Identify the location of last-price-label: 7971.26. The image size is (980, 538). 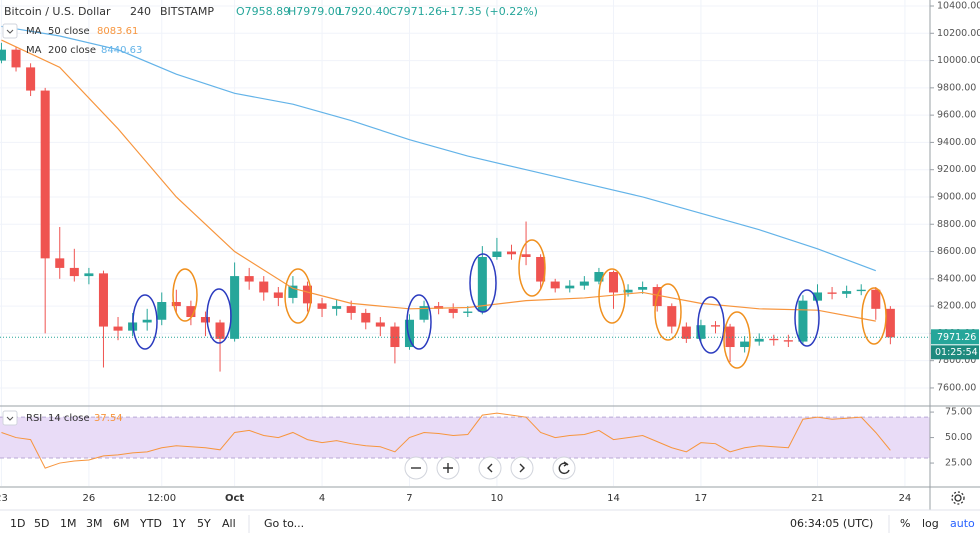
(956, 337).